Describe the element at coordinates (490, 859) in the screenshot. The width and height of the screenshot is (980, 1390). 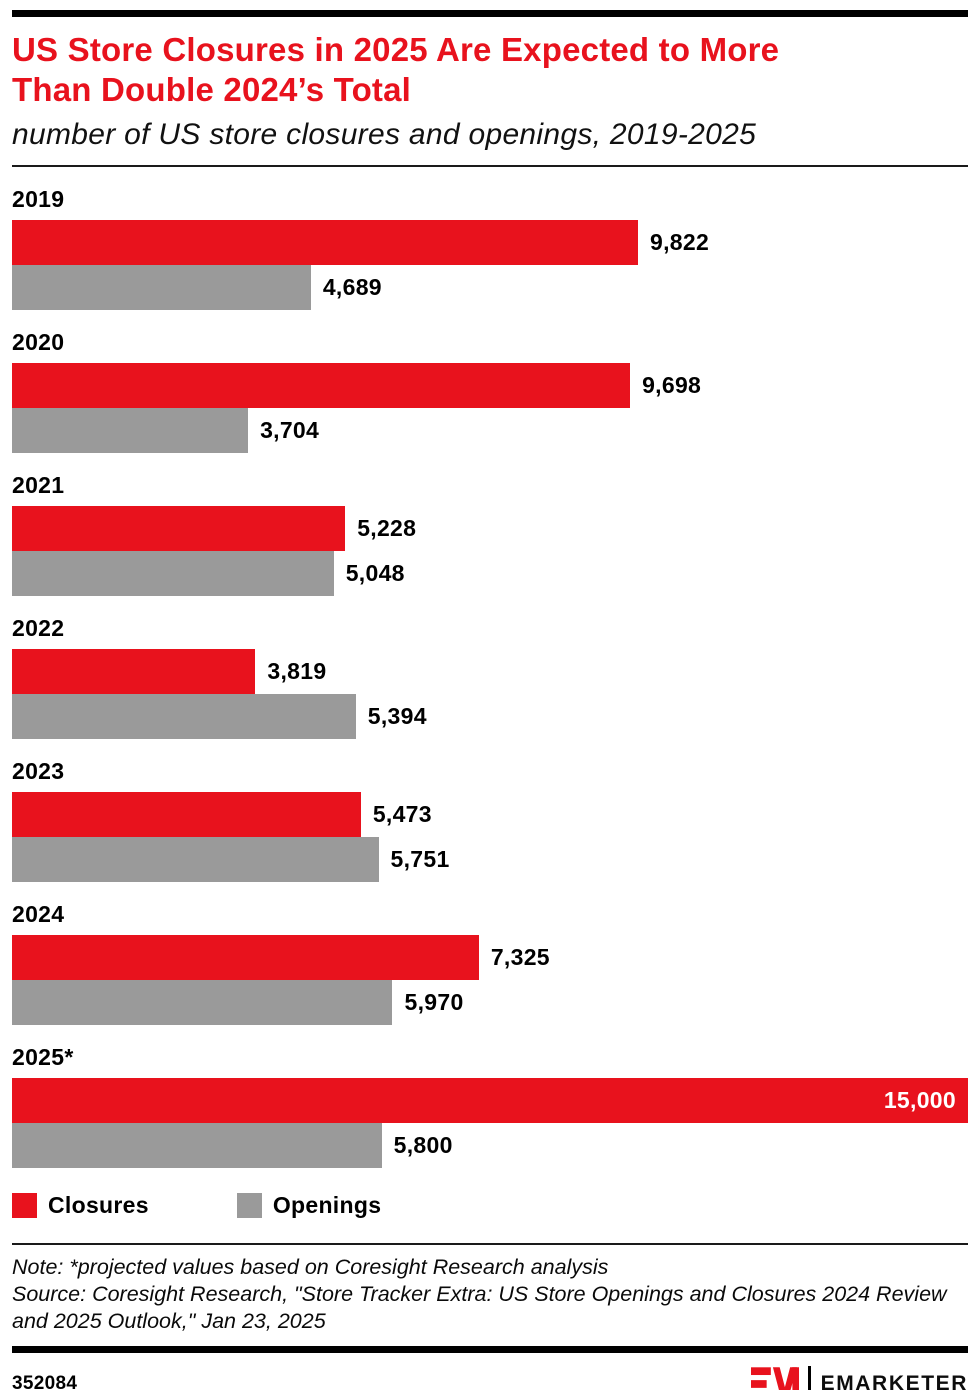
I see `openings-bar-row: 5,751` at that location.